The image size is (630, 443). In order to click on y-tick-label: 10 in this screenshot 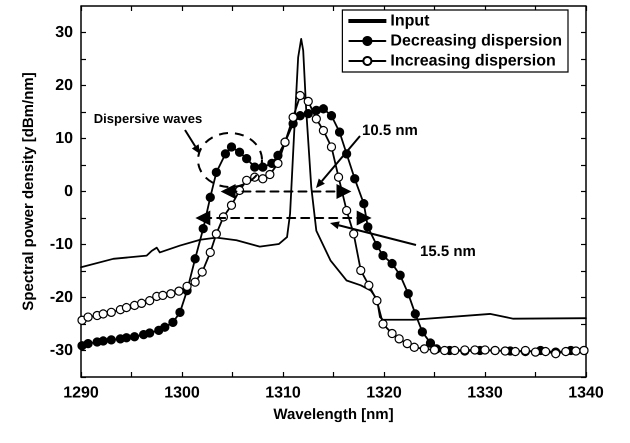, I will do `click(64, 138)`.